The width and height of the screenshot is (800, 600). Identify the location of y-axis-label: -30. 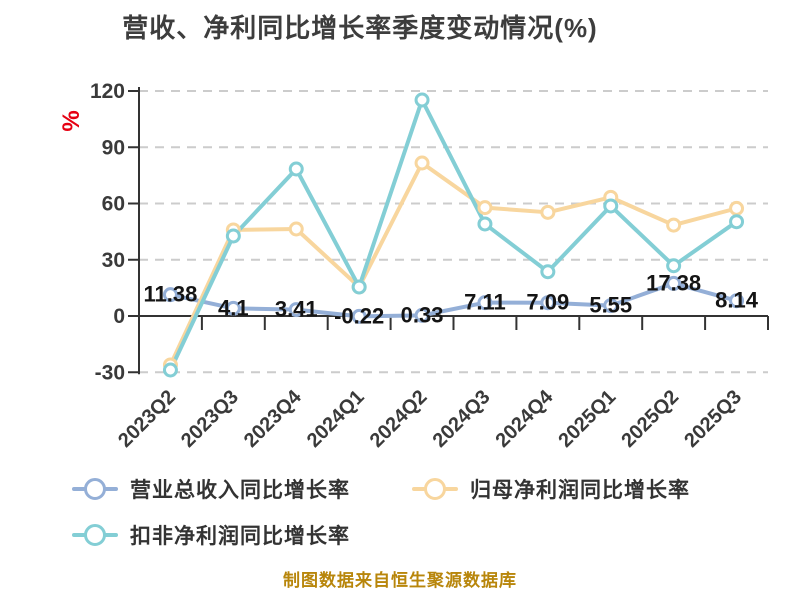
(110, 372).